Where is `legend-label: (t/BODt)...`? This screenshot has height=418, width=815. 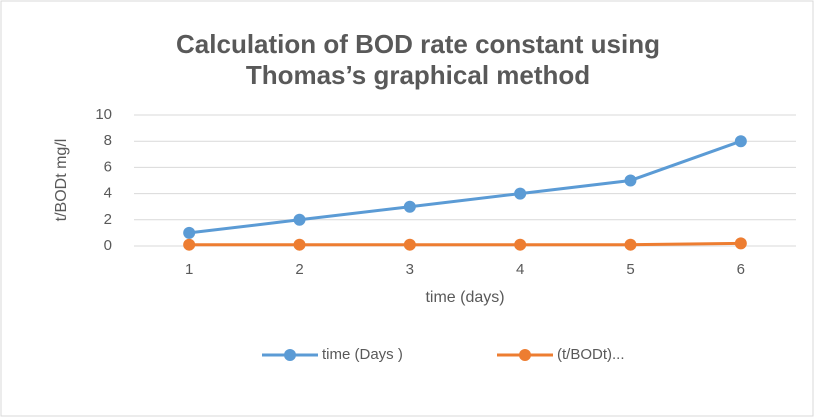 legend-label: (t/BODt)... is located at coordinates (591, 354).